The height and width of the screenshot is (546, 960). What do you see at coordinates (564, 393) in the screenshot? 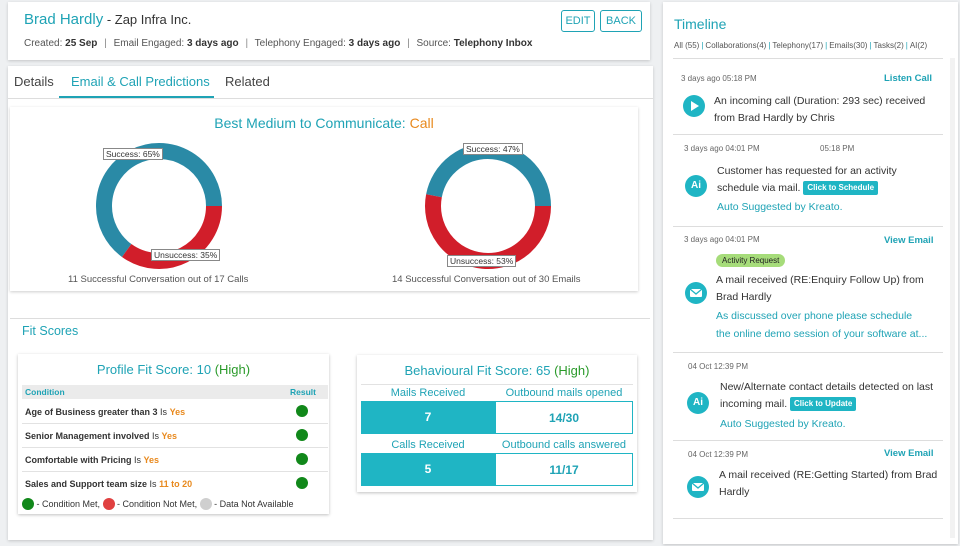
I see `outbound-mails-opened-label: Outbound mails opened` at bounding box center [564, 393].